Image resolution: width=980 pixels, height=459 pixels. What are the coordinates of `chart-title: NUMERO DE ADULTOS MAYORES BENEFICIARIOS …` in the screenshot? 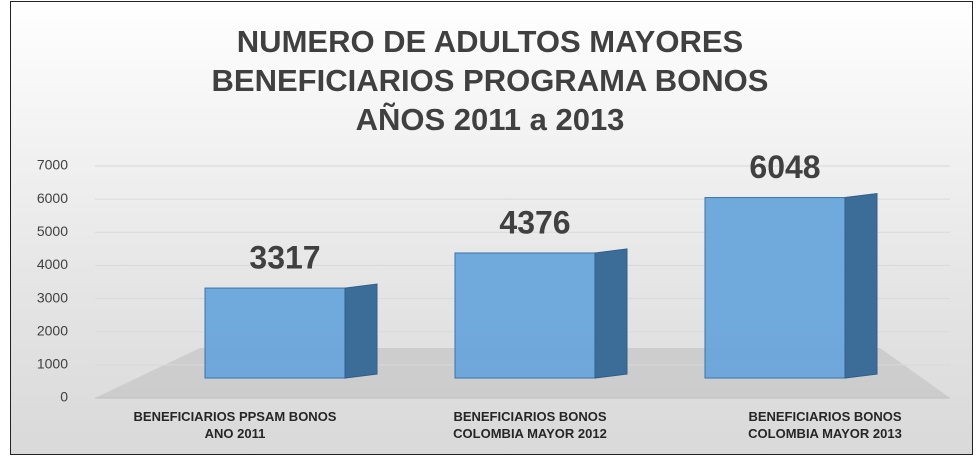 It's located at (490, 80).